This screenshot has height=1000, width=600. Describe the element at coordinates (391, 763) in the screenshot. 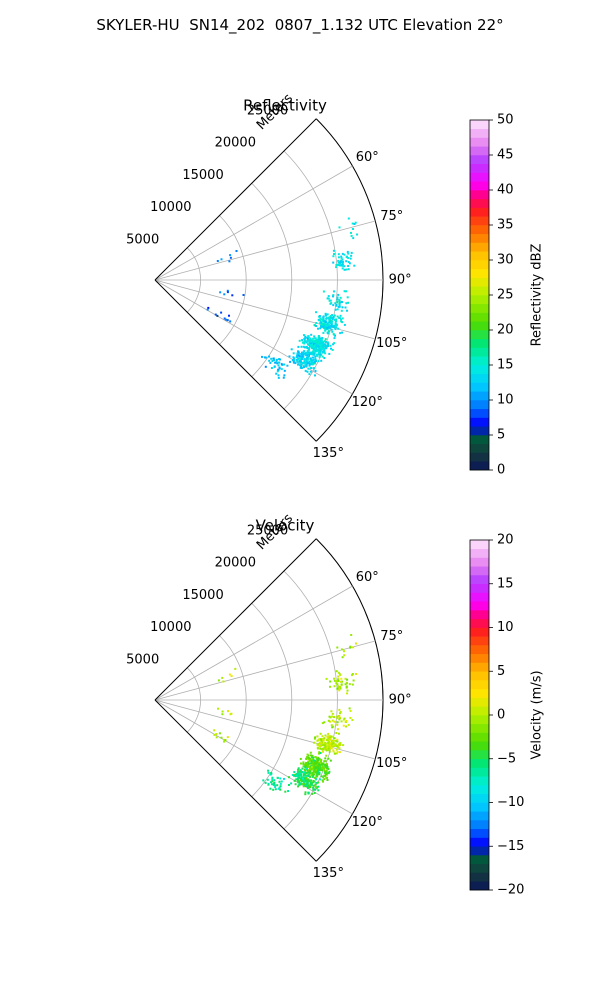

I see `azimuth-tick-label: 105°` at that location.